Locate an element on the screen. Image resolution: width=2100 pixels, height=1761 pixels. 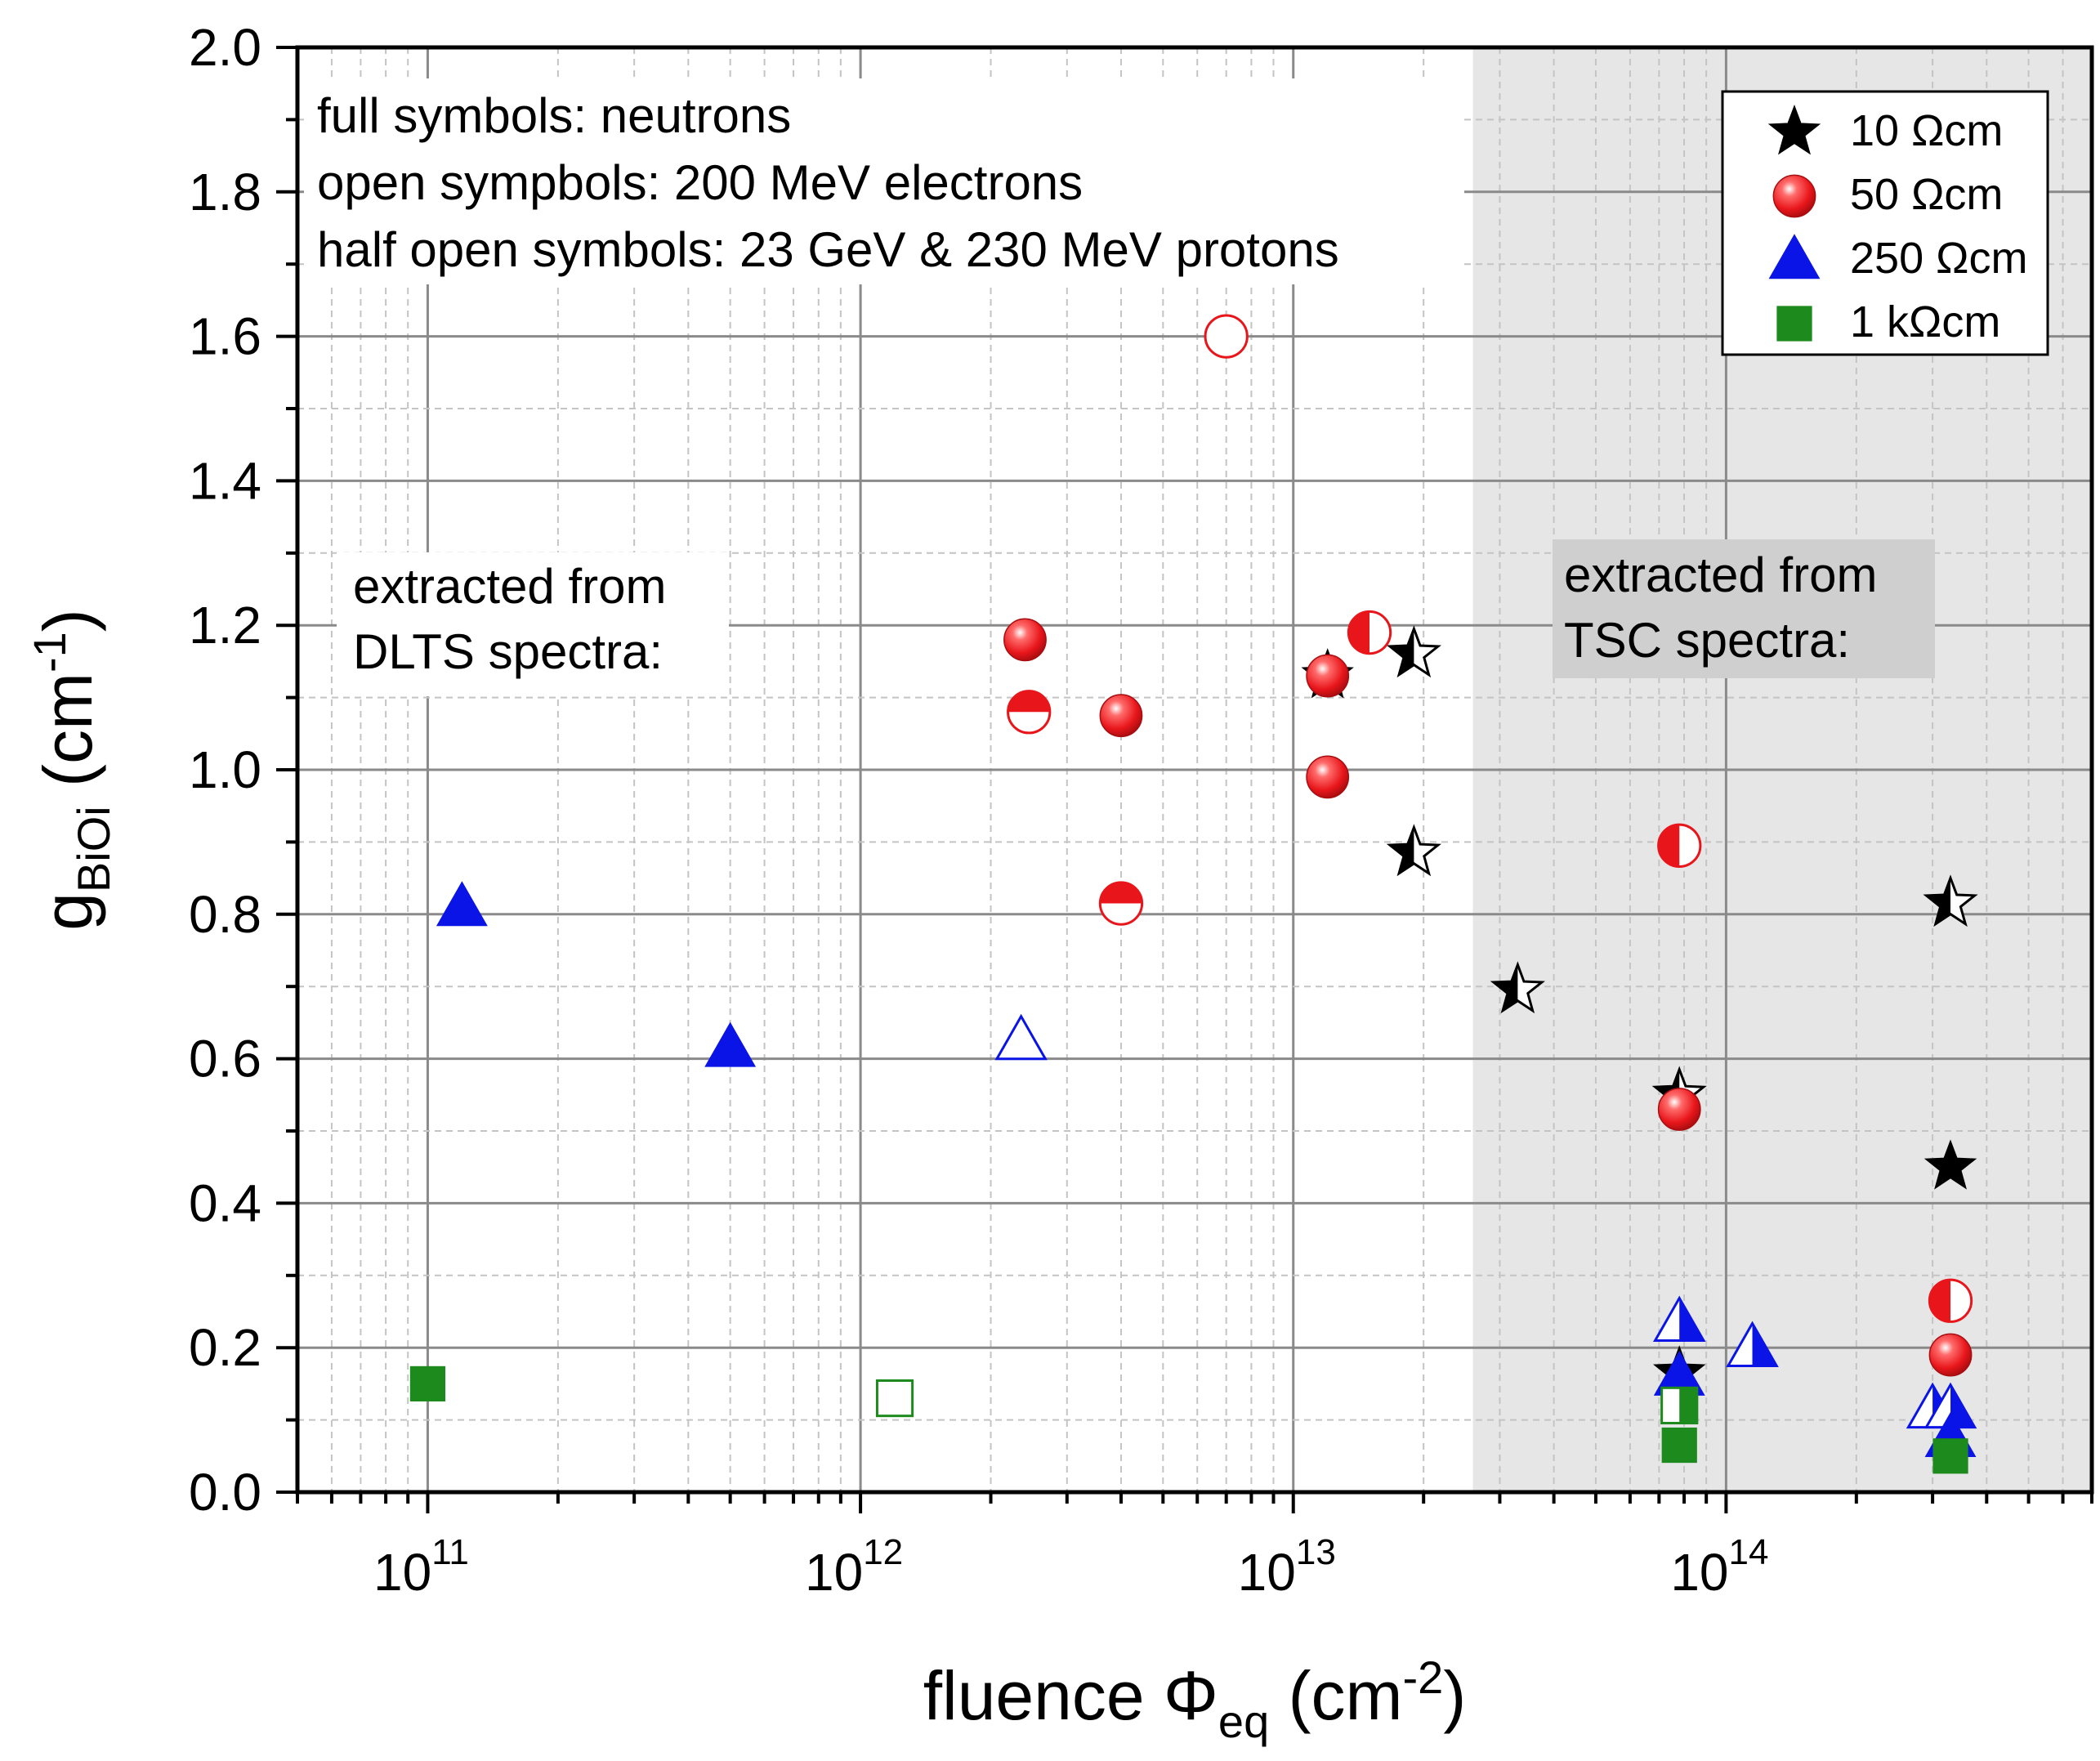
circle-marker-open is located at coordinates (1227, 336).